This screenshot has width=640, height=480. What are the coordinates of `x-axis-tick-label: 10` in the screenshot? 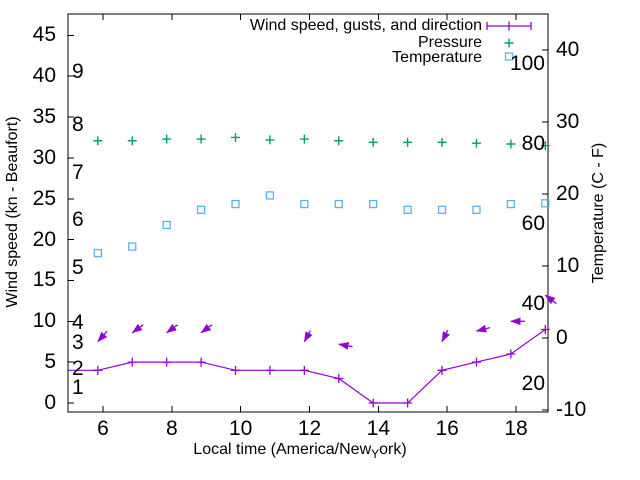 It's located at (240, 428).